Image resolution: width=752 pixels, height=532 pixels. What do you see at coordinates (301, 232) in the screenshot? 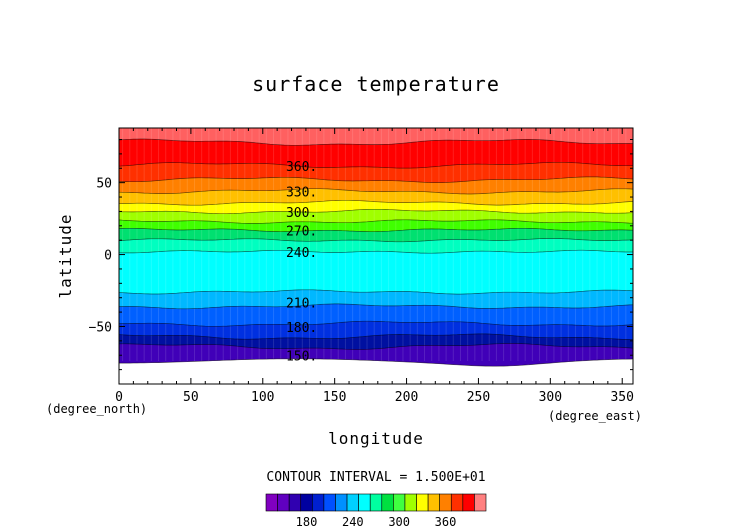
I see `contour-label: 270.` at bounding box center [301, 232].